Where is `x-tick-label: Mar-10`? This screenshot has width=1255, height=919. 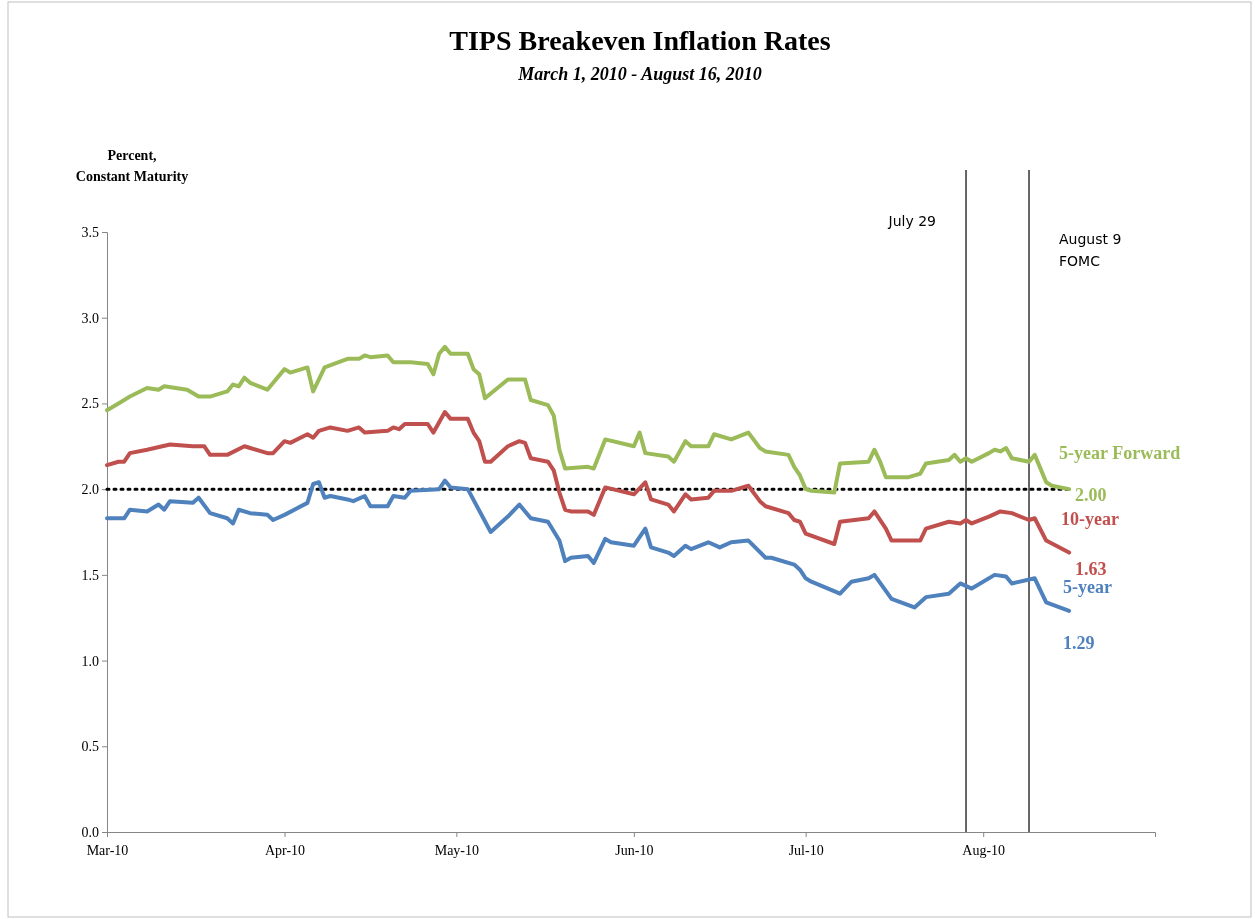
x-tick-label: Mar-10 is located at coordinates (107, 851).